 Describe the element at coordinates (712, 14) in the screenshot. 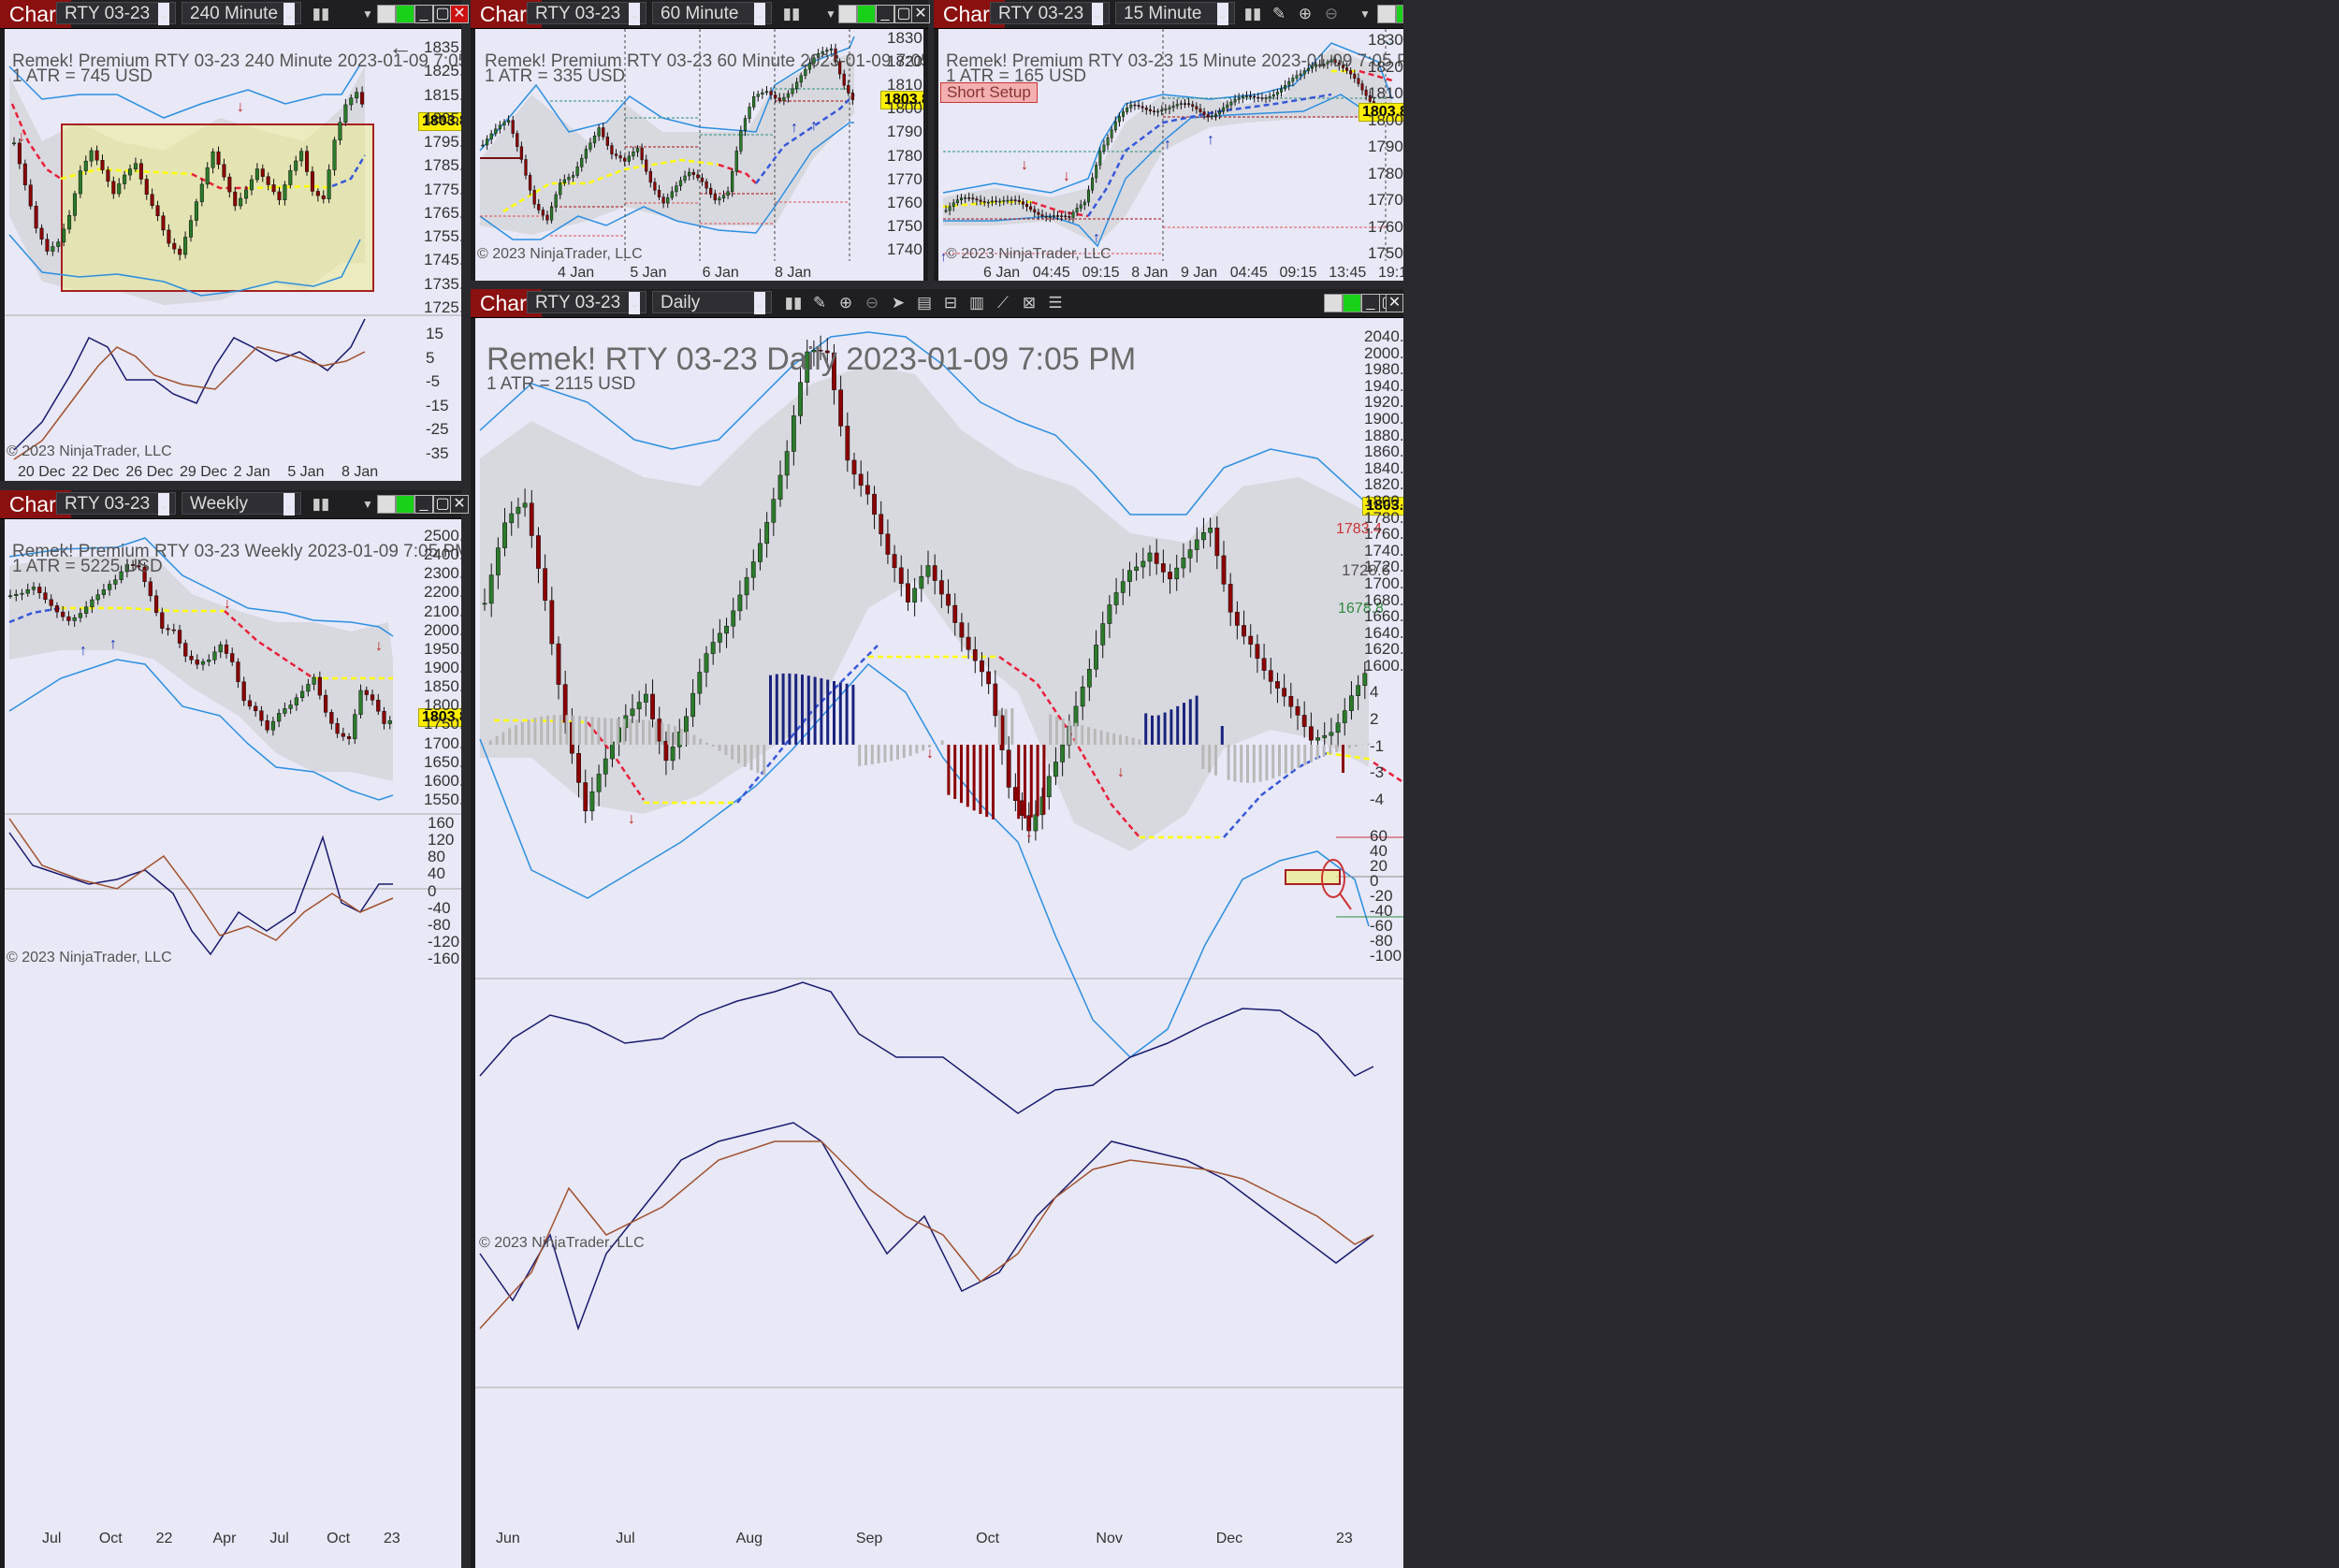

I see `interval-selector: 60 Minute ⌄` at that location.